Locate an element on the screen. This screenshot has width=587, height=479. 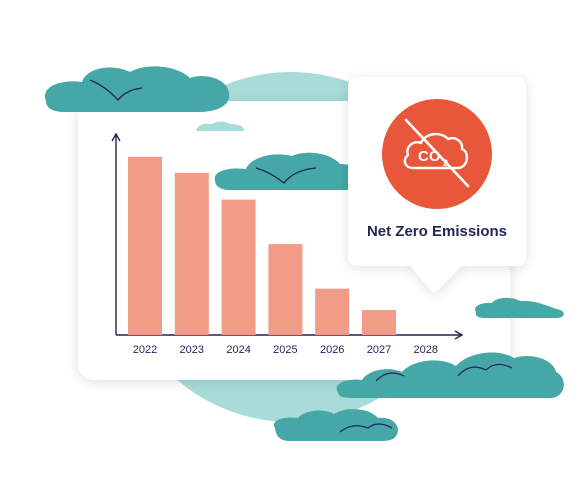
cloud-middle is located at coordinates (291, 171).